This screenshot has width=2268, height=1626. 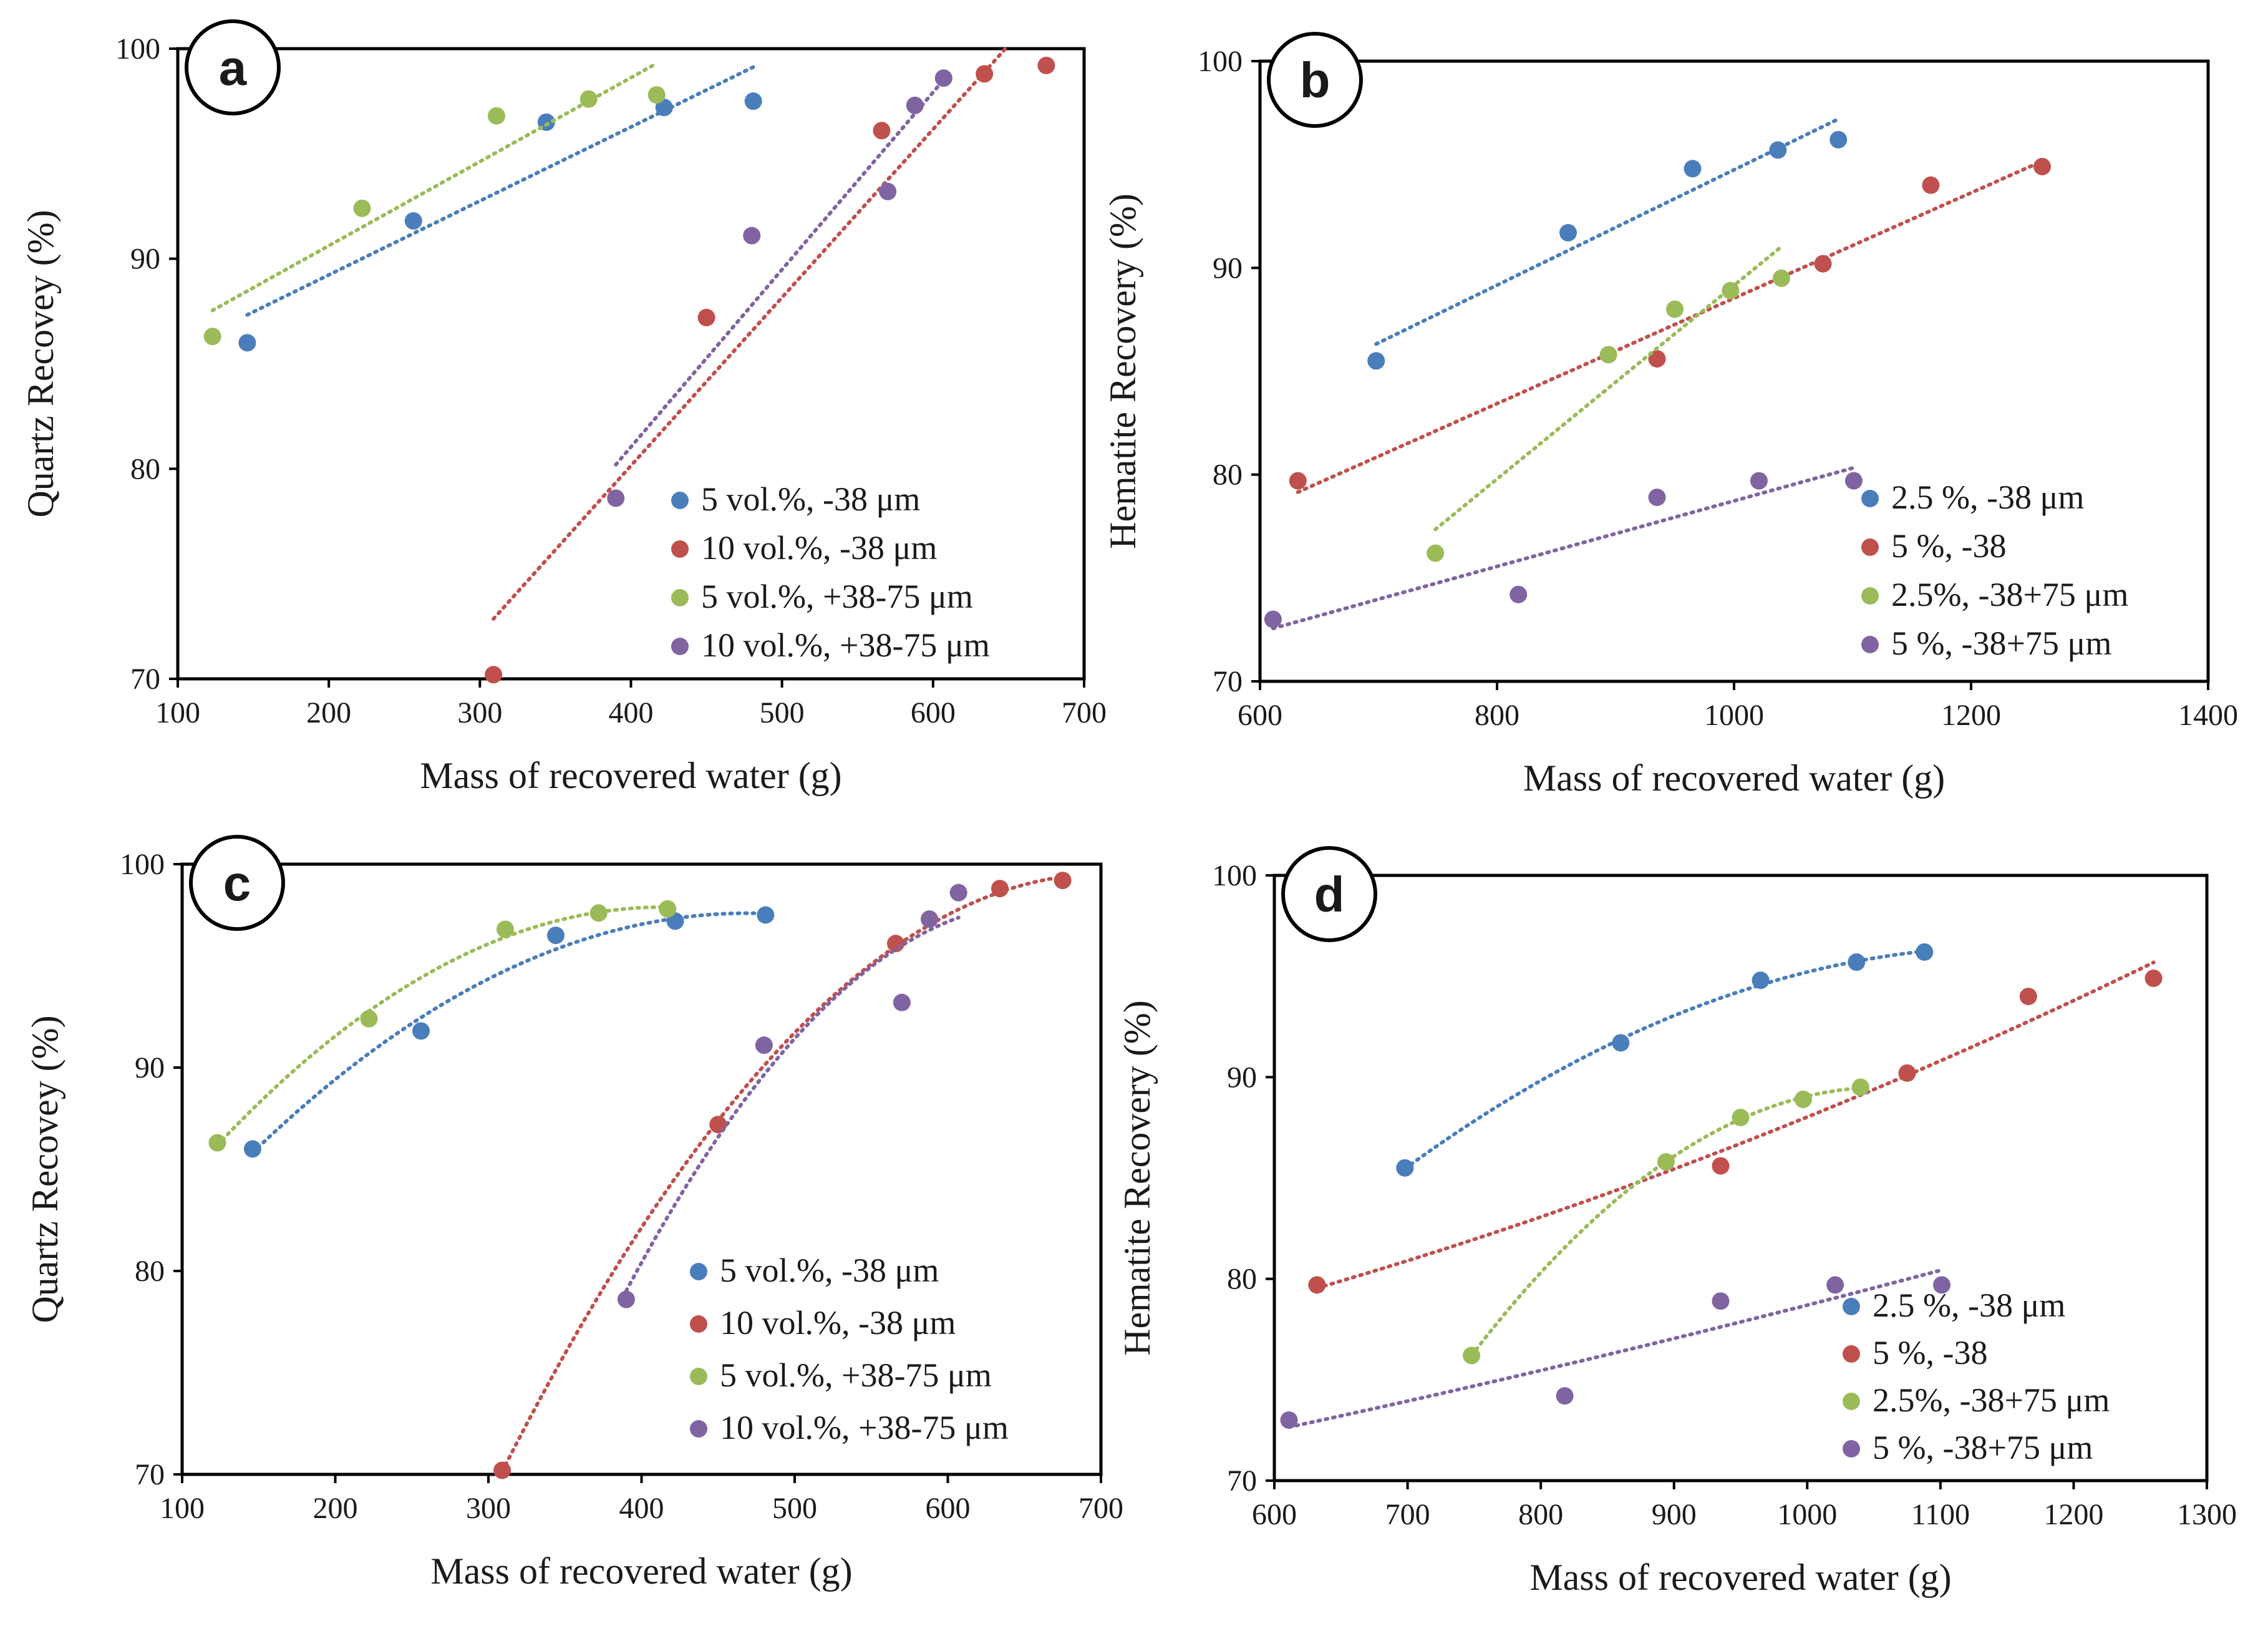 What do you see at coordinates (2208, 715) in the screenshot?
I see `x-tick-label: 1400` at bounding box center [2208, 715].